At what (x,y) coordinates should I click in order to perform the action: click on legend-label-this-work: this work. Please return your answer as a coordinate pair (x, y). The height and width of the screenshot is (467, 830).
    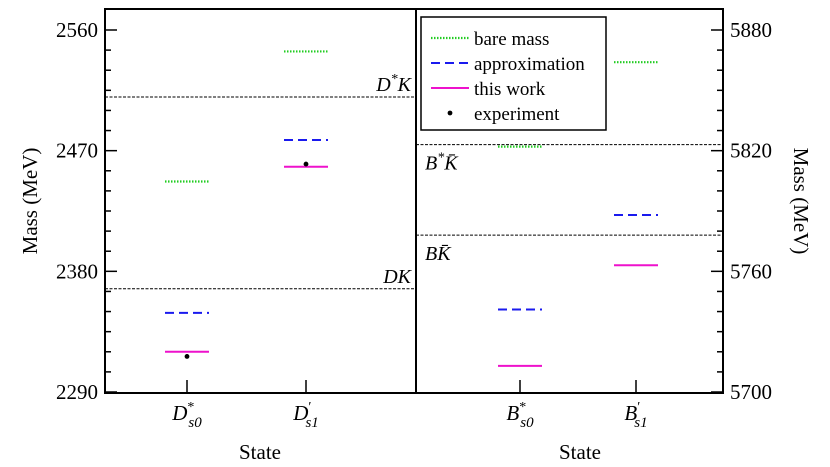
    Looking at the image, I should click on (510, 89).